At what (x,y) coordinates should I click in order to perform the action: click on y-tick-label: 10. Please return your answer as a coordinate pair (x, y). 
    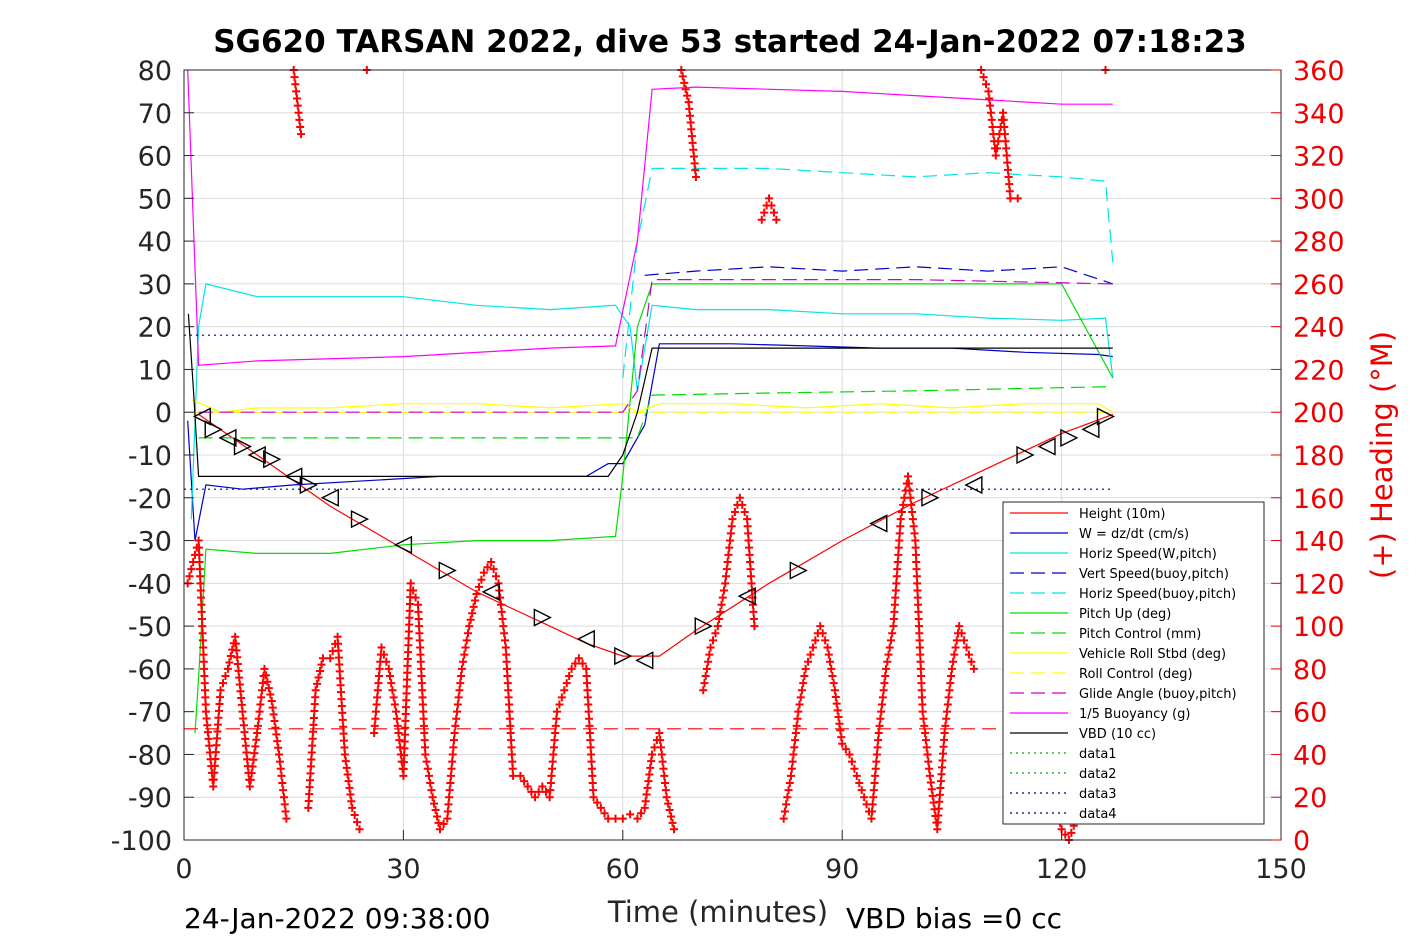
    Looking at the image, I should click on (155, 370).